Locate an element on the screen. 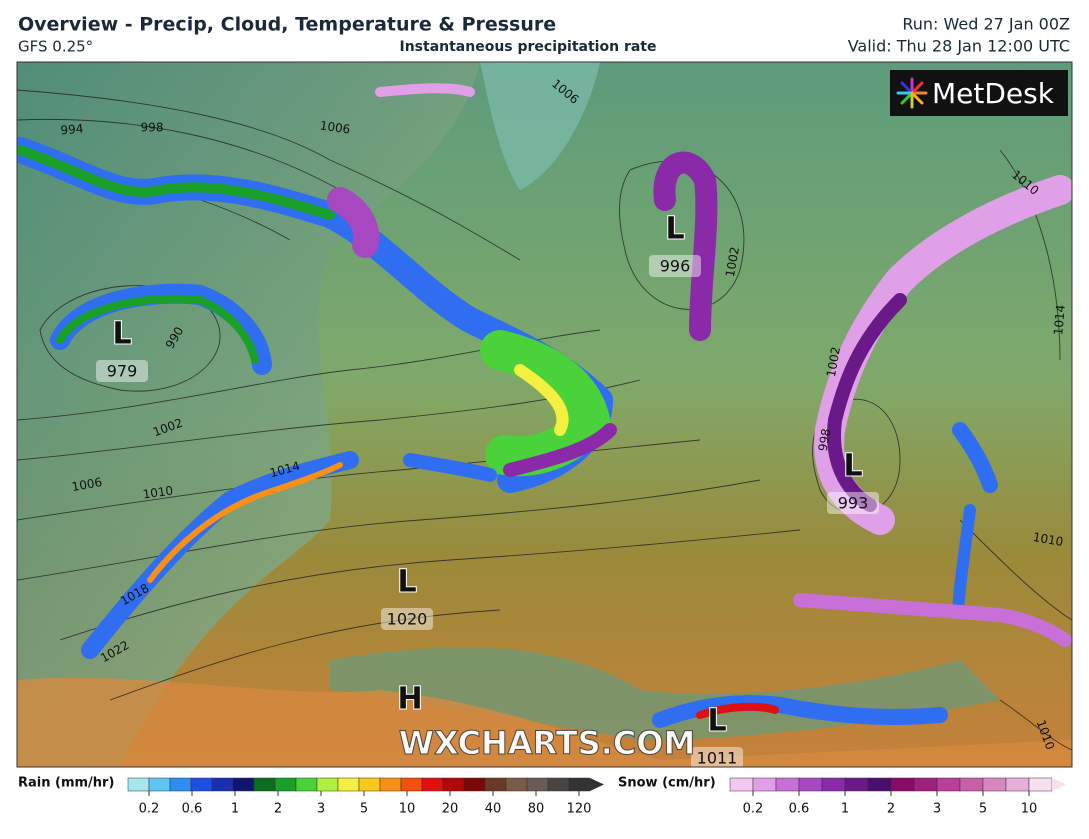  rain-tick-label: 80 is located at coordinates (536, 809).